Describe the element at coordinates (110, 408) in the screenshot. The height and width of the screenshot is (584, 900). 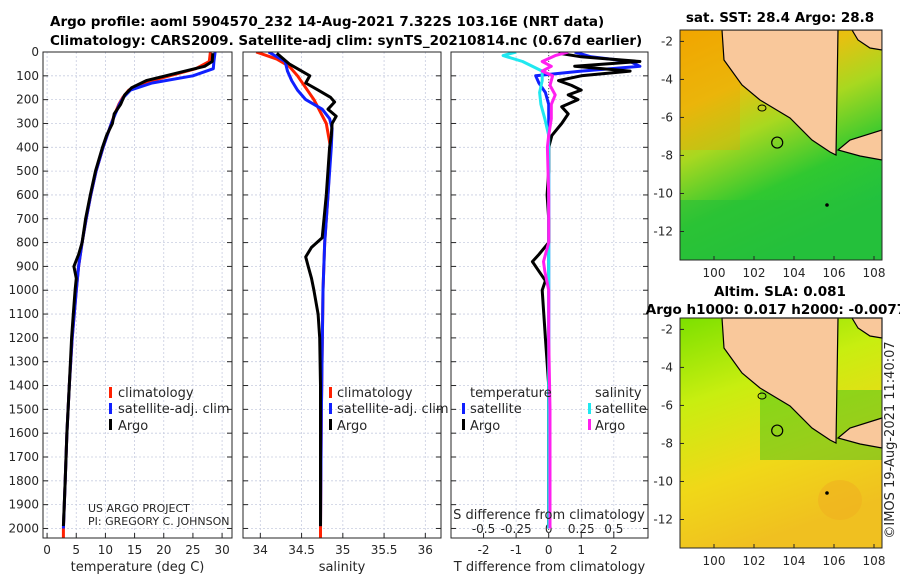
I see `legend-swatch-satellite` at that location.